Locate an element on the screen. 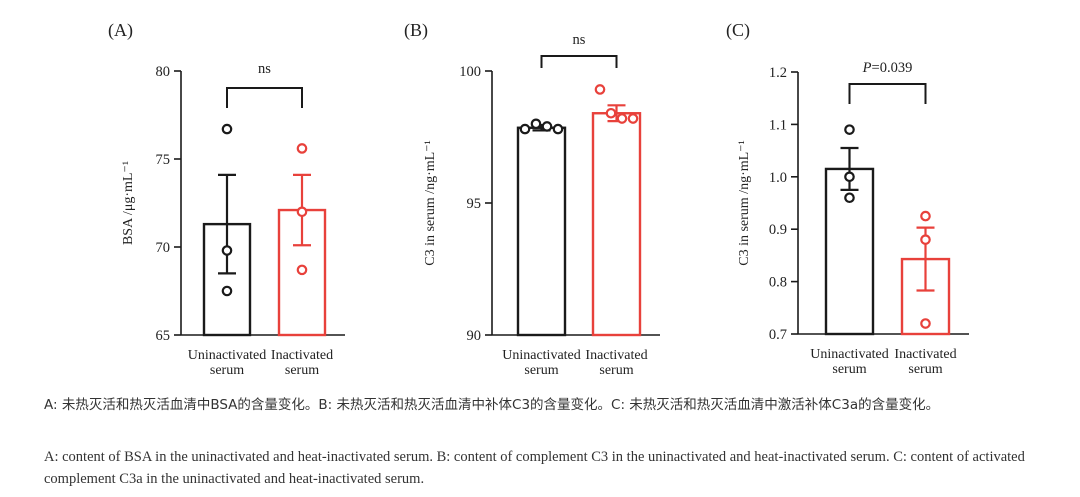  p-symbol: P is located at coordinates (867, 68).